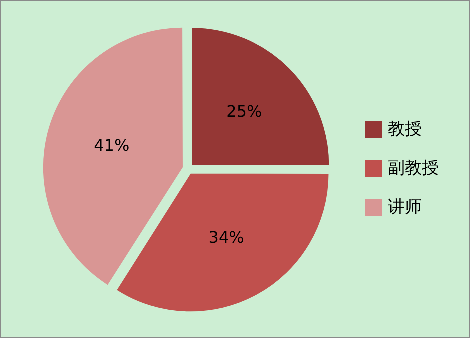 The image size is (470, 338). I want to click on data-label: 34%, so click(226, 237).